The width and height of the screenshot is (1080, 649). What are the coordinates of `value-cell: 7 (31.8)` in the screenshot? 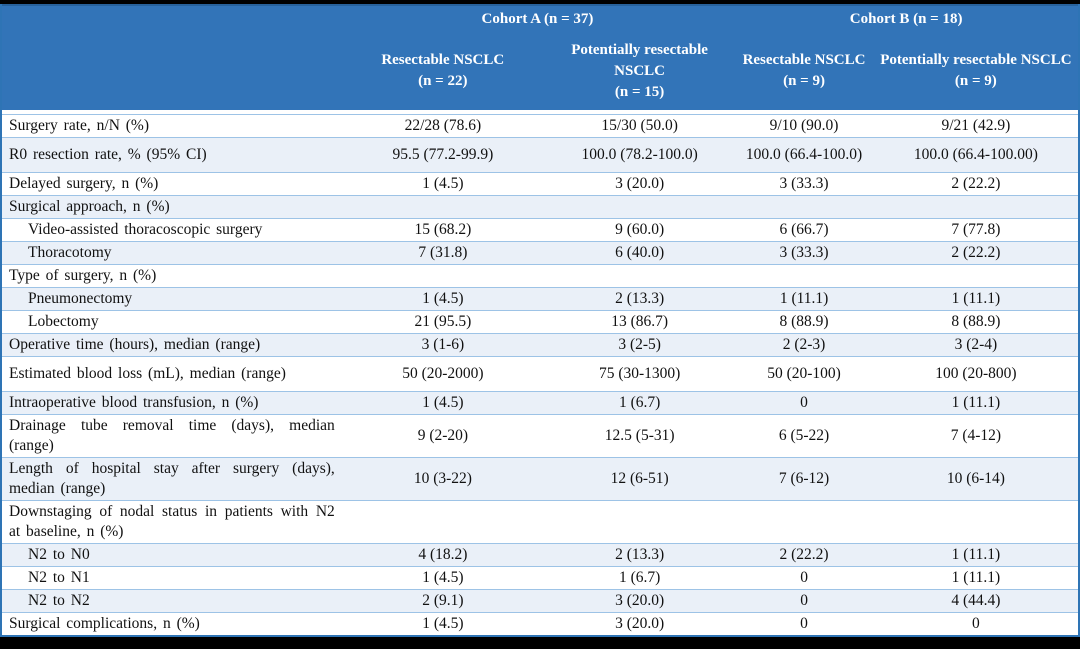 It's located at (443, 252).